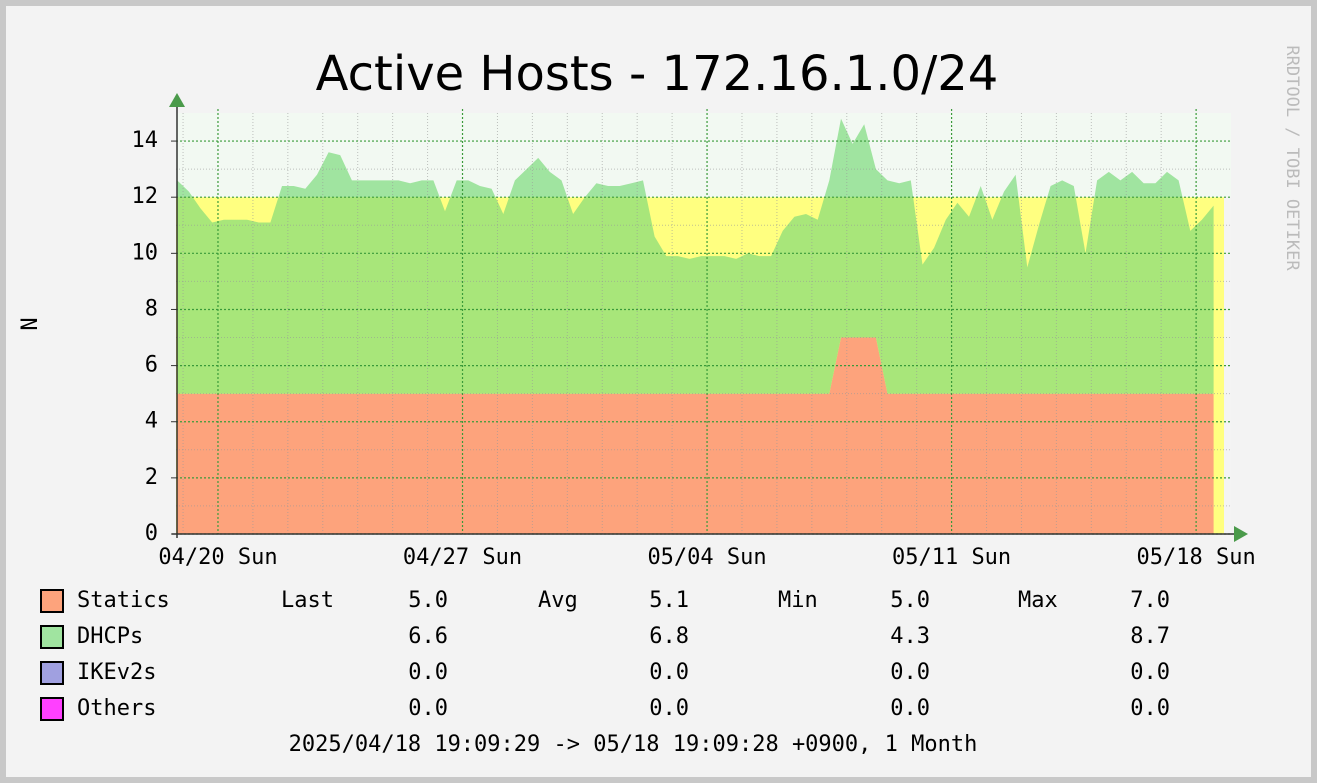 This screenshot has width=1317, height=783. Describe the element at coordinates (1150, 636) in the screenshot. I see `stat-value: 8.7` at that location.